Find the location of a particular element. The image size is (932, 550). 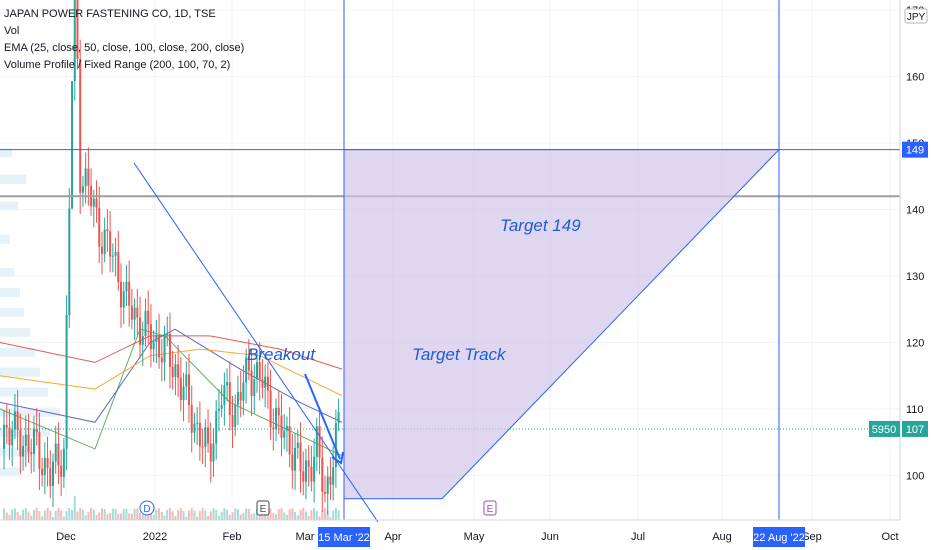

volume-indicator-label: Vol is located at coordinates (12, 31).